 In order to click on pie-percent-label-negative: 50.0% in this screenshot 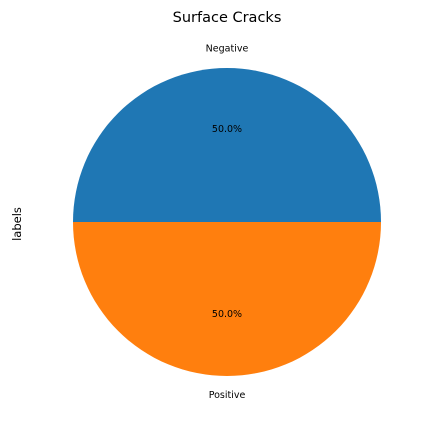, I will do `click(227, 129)`.